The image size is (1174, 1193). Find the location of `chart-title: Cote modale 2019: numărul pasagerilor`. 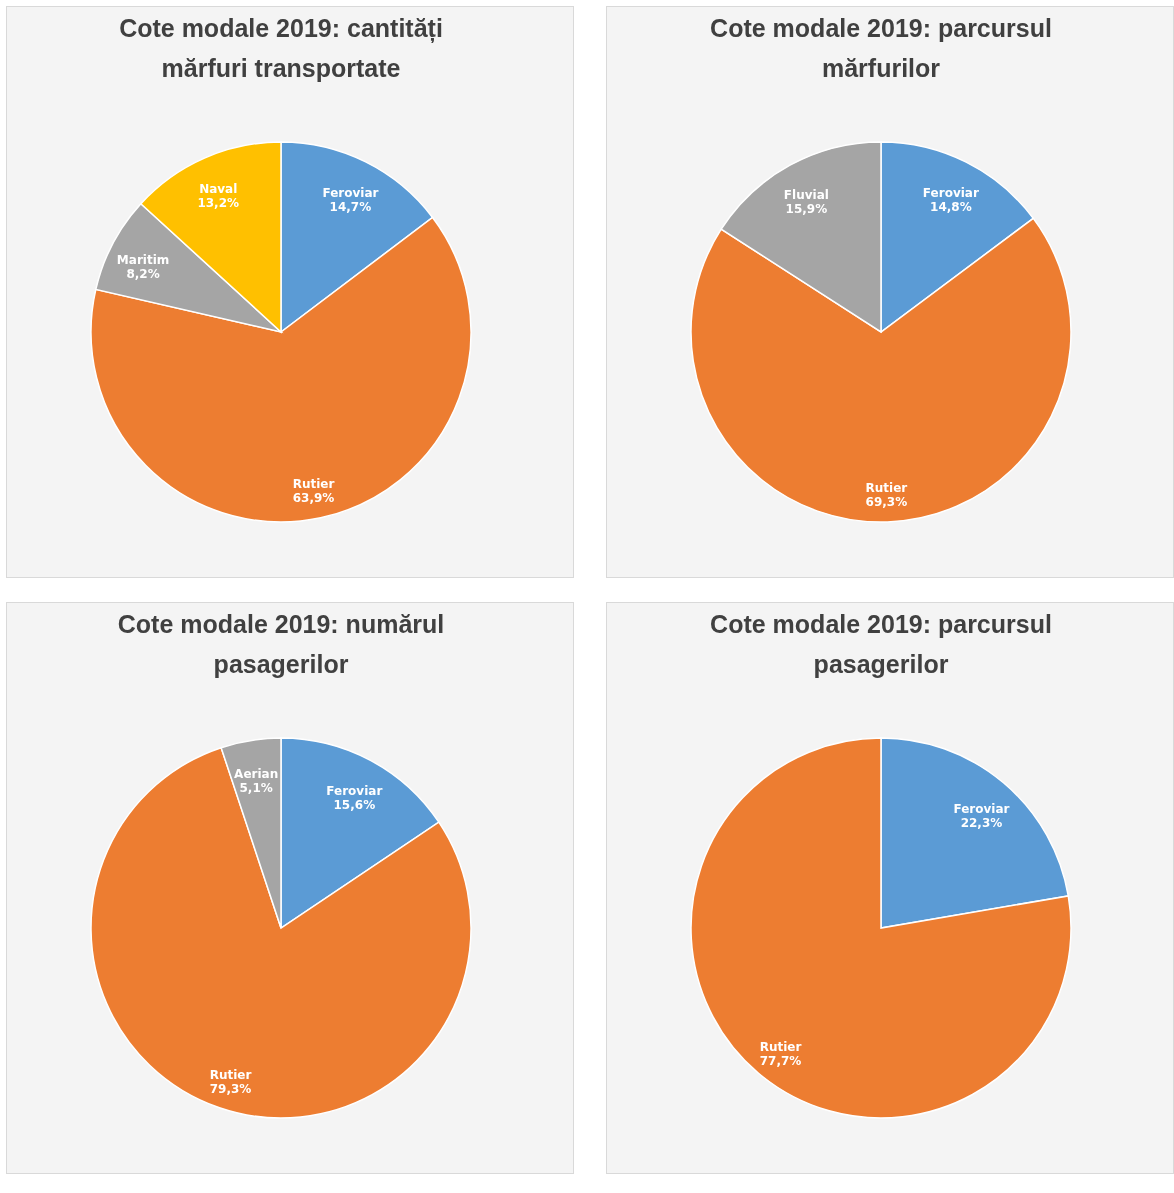

chart-title: Cote modale 2019: numărul pasagerilor is located at coordinates (281, 644).